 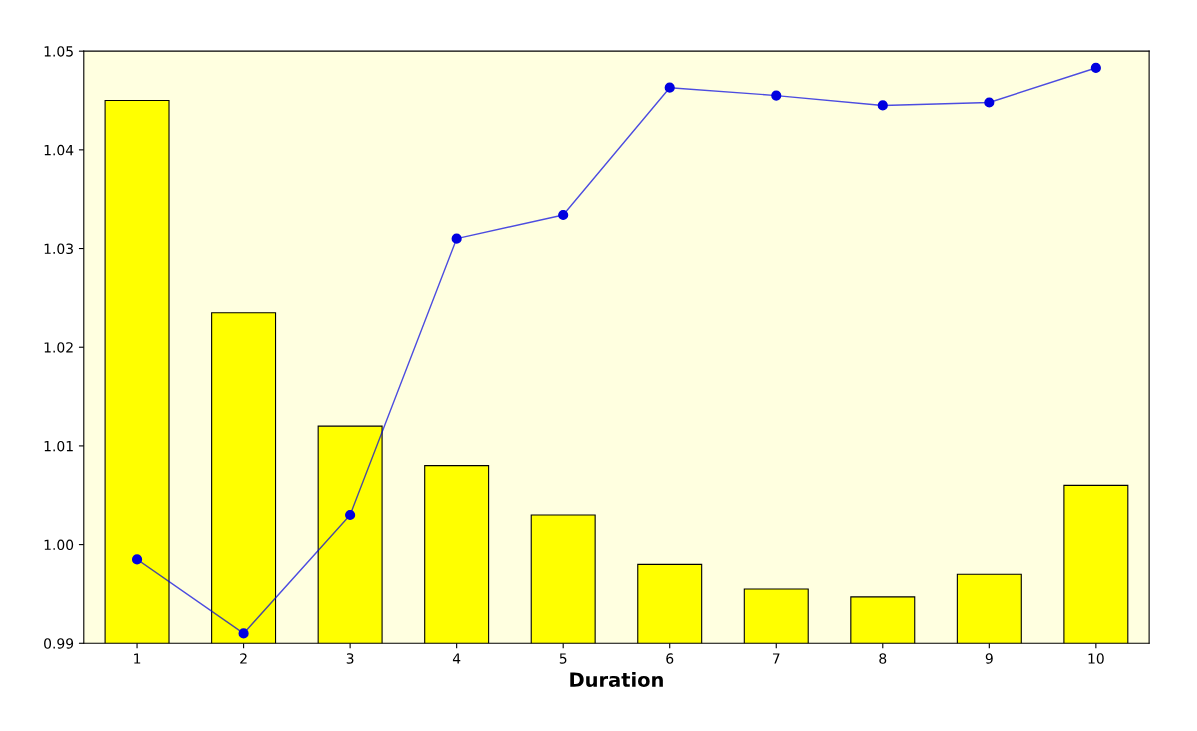 I want to click on x-tick-label: 9, so click(x=989, y=658).